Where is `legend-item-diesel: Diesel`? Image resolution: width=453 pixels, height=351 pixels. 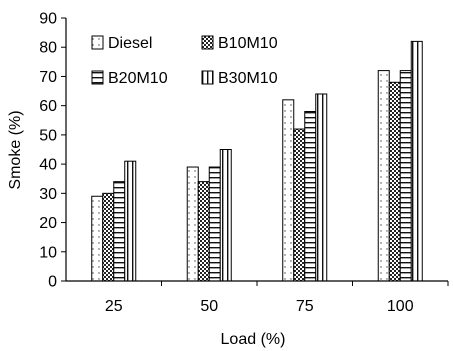 legend-item-diesel: Diesel is located at coordinates (121, 43).